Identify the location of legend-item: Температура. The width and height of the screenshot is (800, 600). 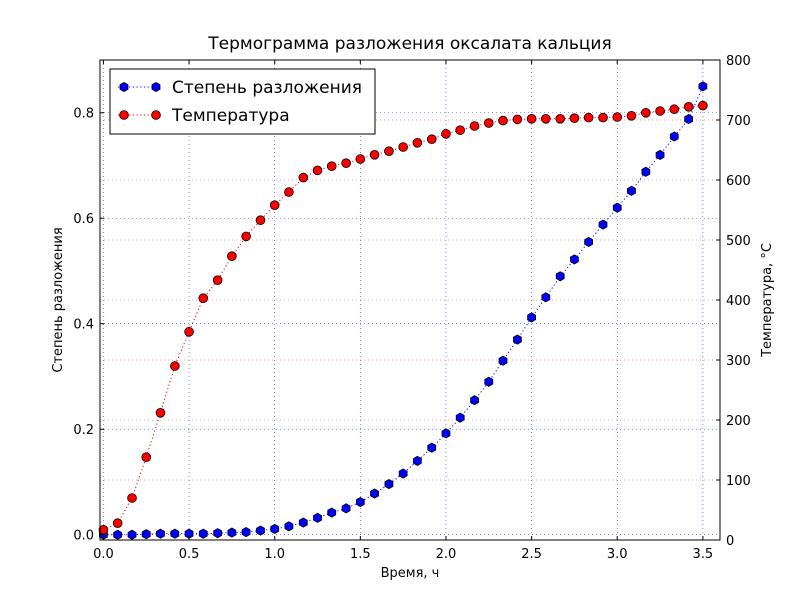
(204, 116).